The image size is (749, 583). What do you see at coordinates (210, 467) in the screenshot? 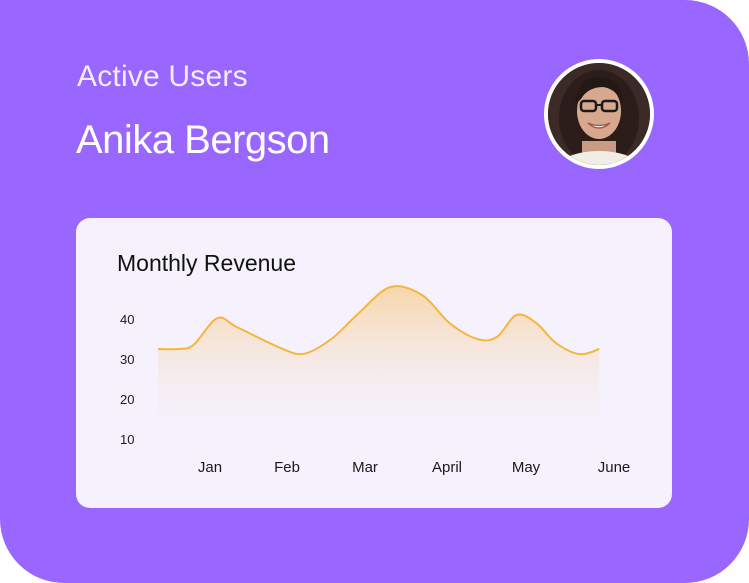
I see `x-tick-label: Jan` at bounding box center [210, 467].